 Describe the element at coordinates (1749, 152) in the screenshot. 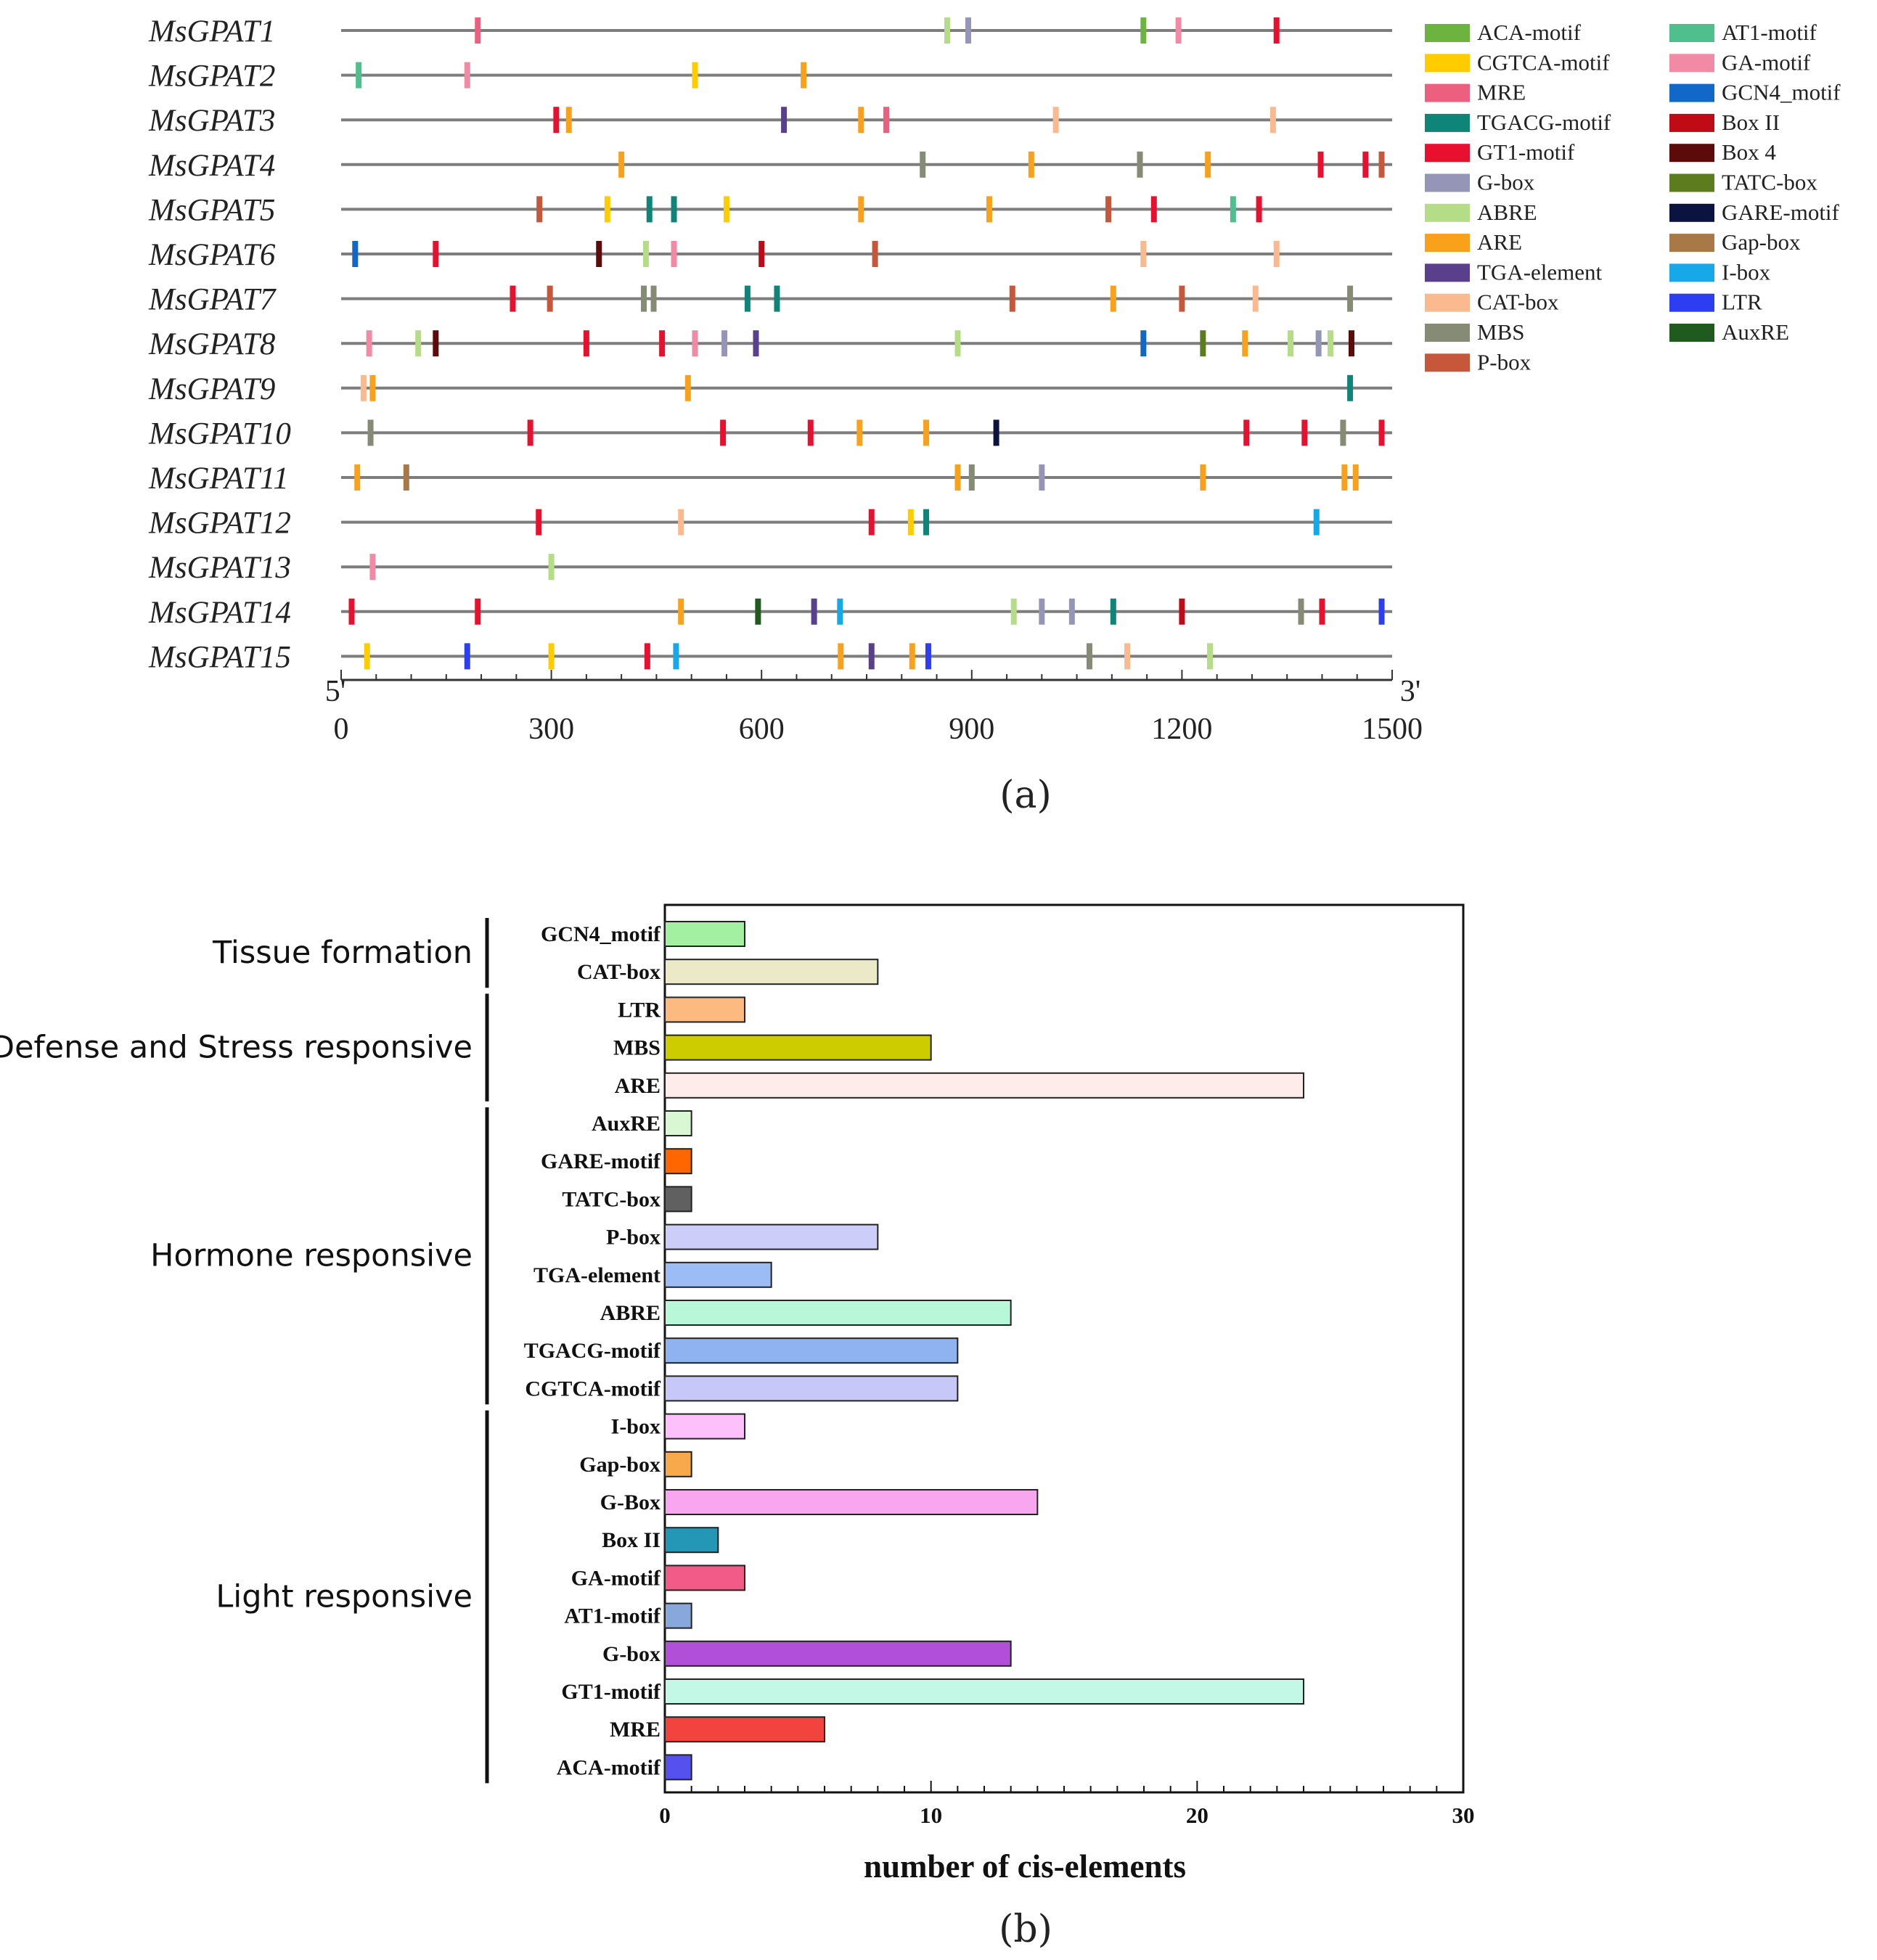

I see `legend-label-box-4: Box 4` at that location.